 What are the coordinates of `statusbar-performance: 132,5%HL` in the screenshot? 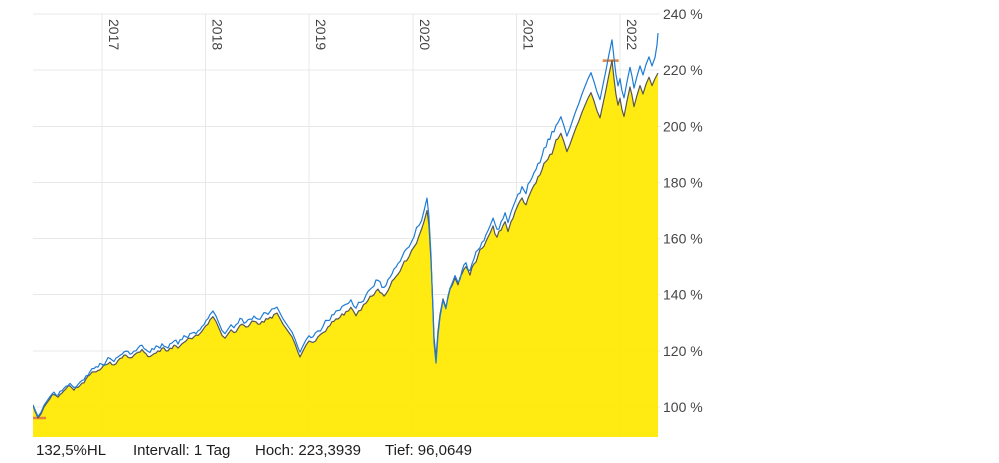 It's located at (71, 450).